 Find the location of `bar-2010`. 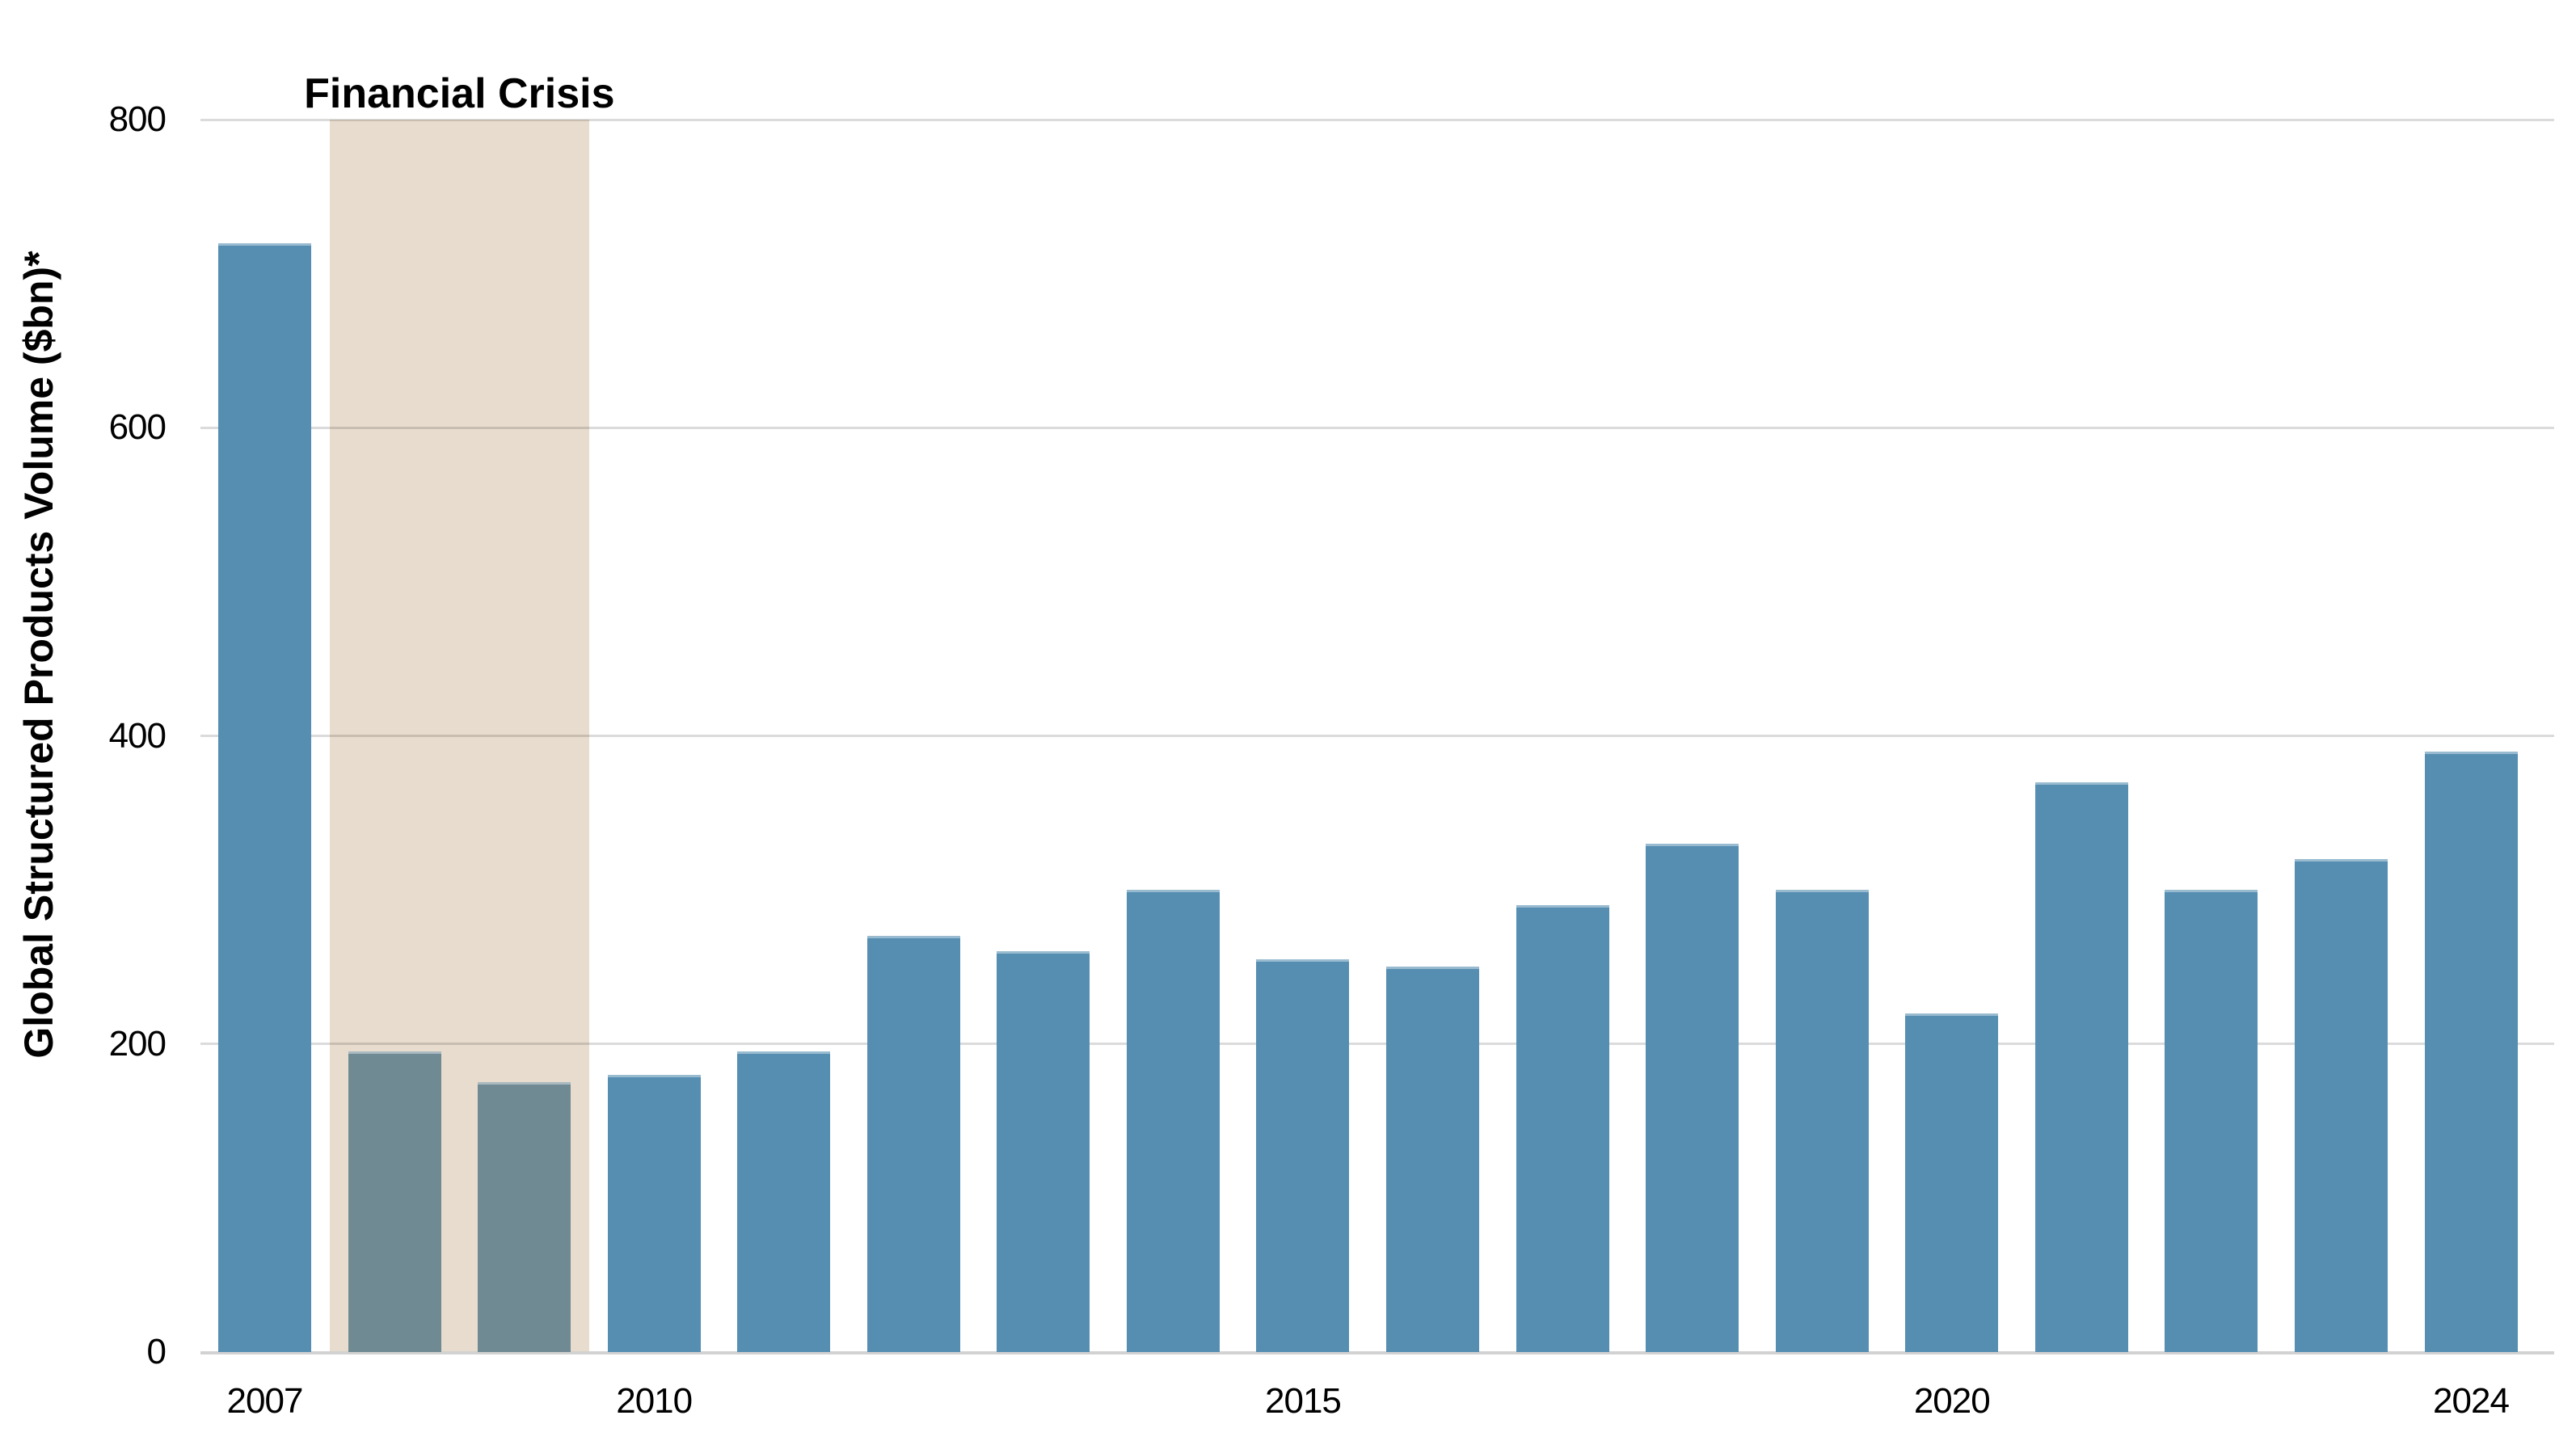

bar-2010 is located at coordinates (654, 1213).